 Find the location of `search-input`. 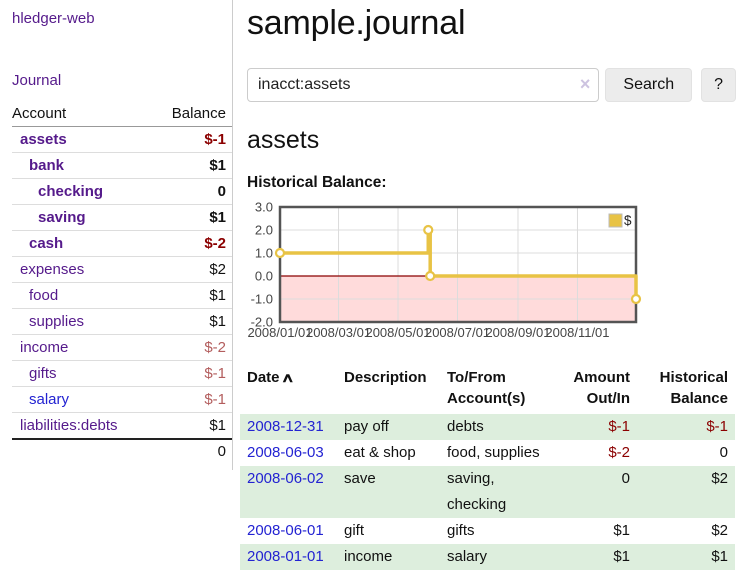

search-input is located at coordinates (423, 85).